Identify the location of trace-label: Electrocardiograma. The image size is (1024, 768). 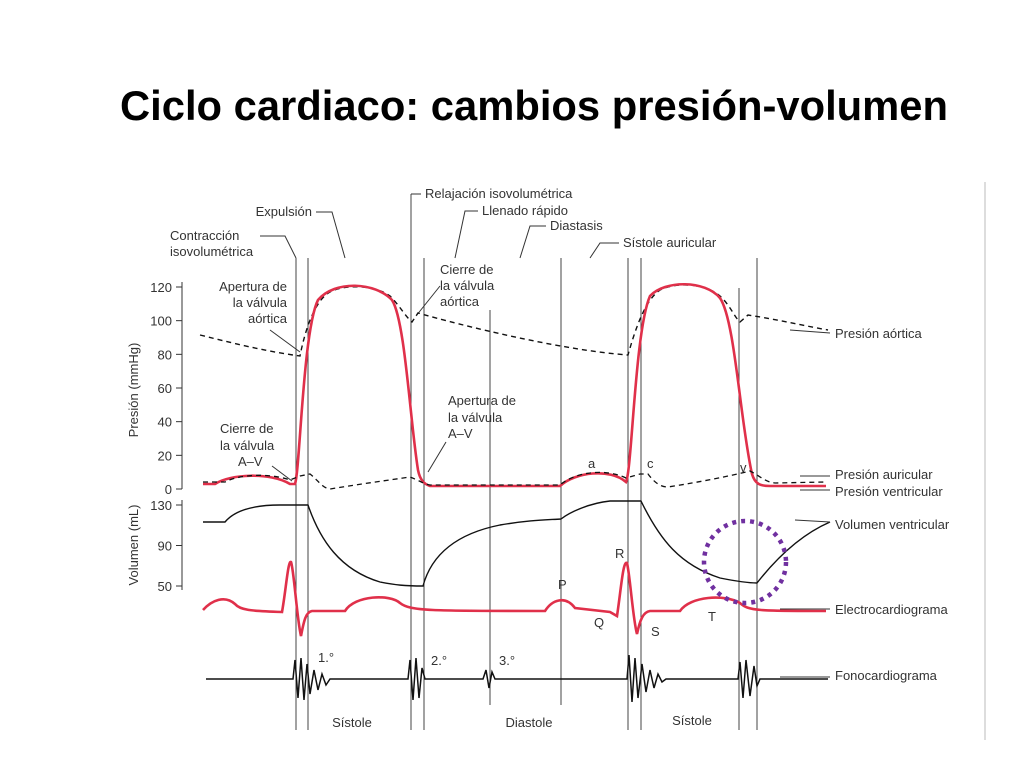
(891, 609).